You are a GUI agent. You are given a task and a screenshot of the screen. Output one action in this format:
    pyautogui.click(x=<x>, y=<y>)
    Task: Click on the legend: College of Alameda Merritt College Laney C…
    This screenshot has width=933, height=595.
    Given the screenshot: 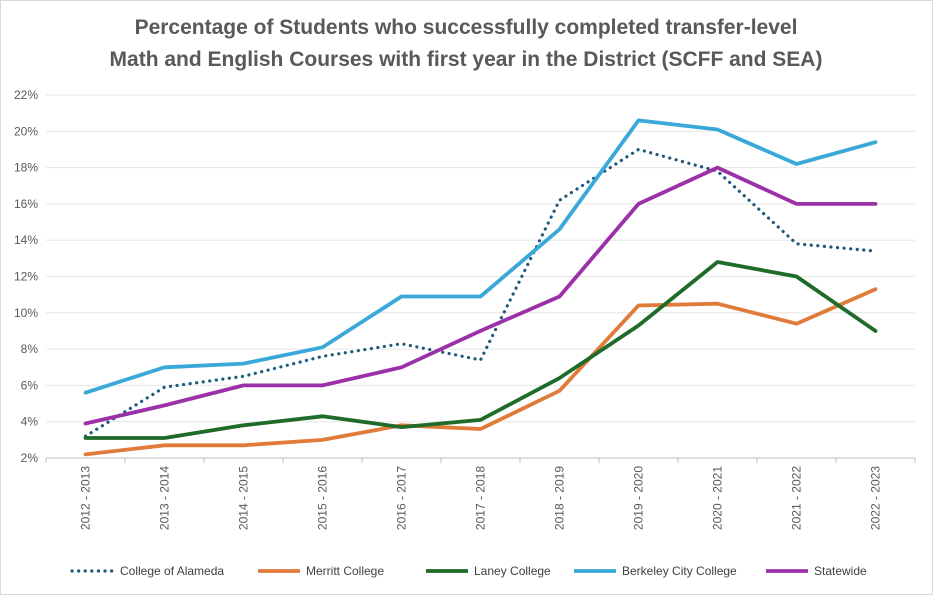 What is the action you would take?
    pyautogui.click(x=468, y=571)
    